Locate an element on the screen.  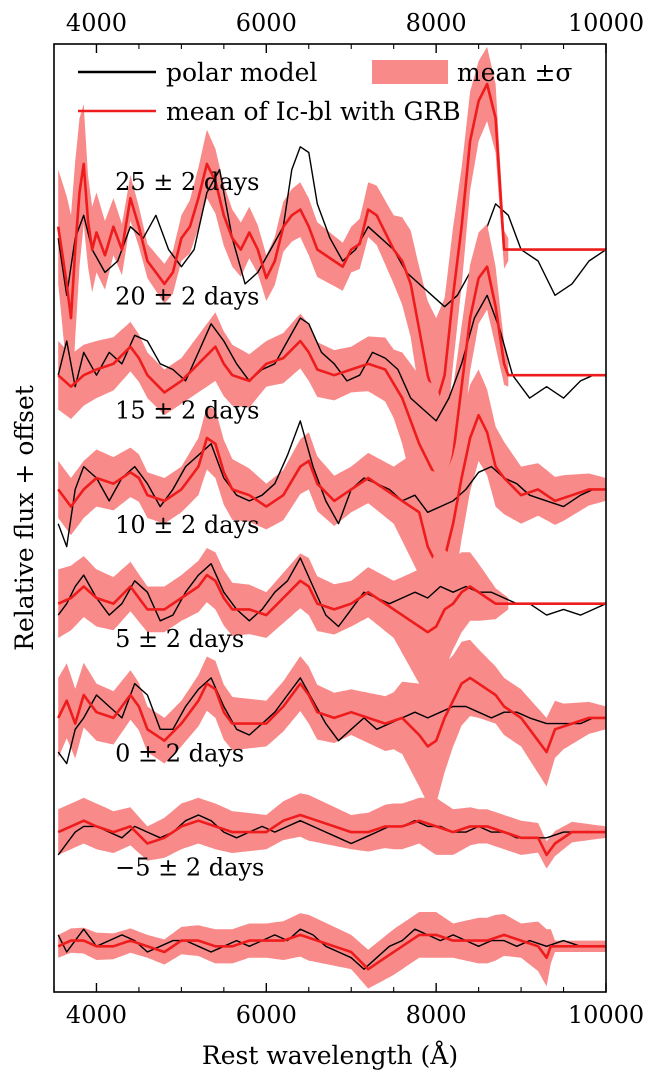
epoch-label: 10 ± 2 days is located at coordinates (187, 525).